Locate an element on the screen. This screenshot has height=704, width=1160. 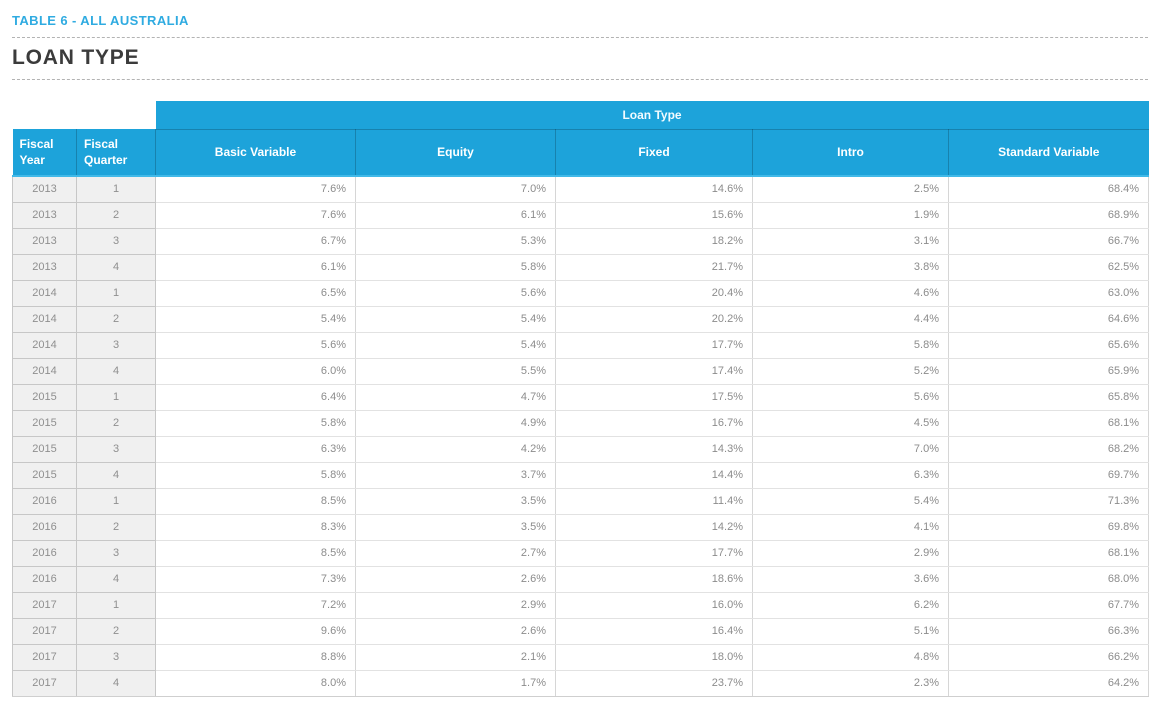
fixed-cell: 14.2% is located at coordinates (654, 527).